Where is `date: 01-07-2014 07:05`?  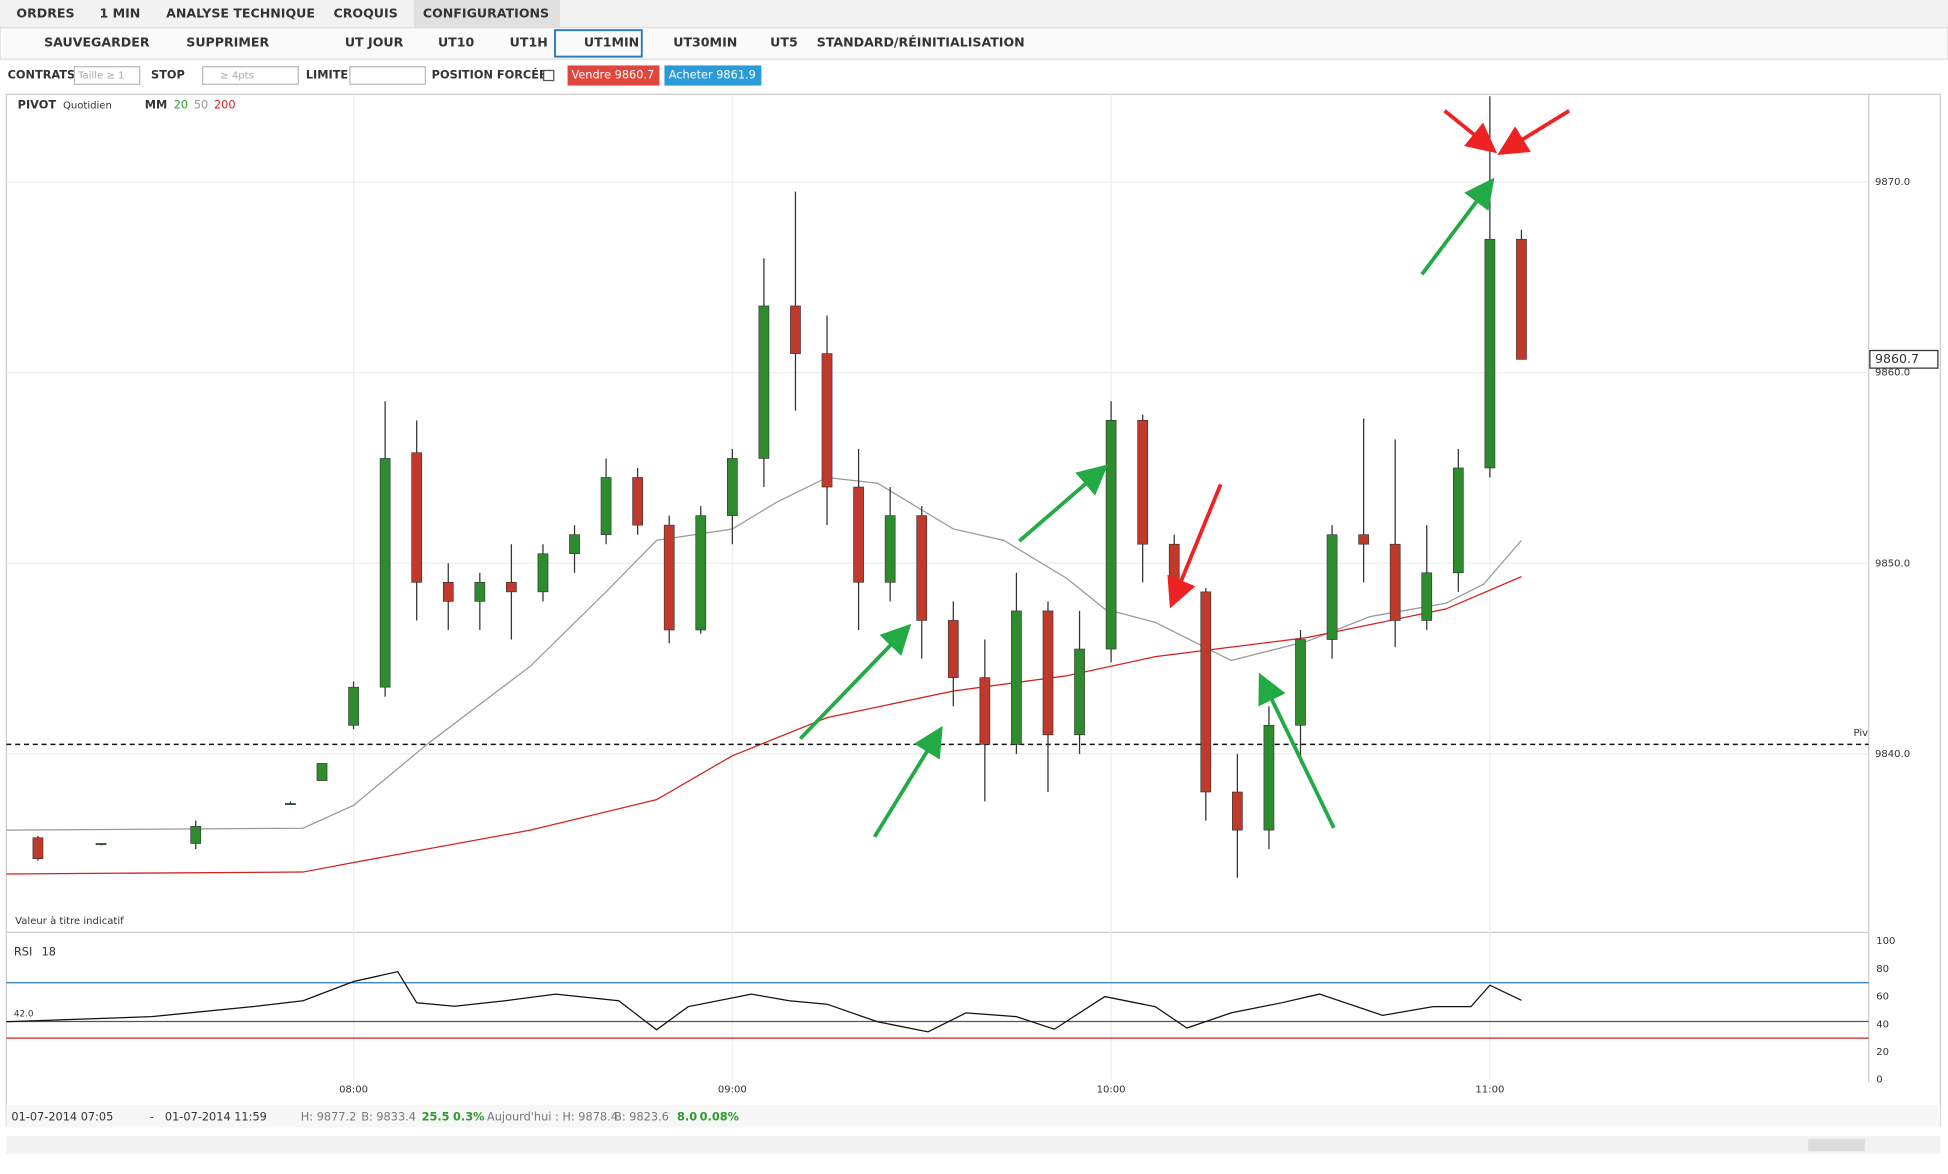
date: 01-07-2014 07:05 is located at coordinates (62, 1116).